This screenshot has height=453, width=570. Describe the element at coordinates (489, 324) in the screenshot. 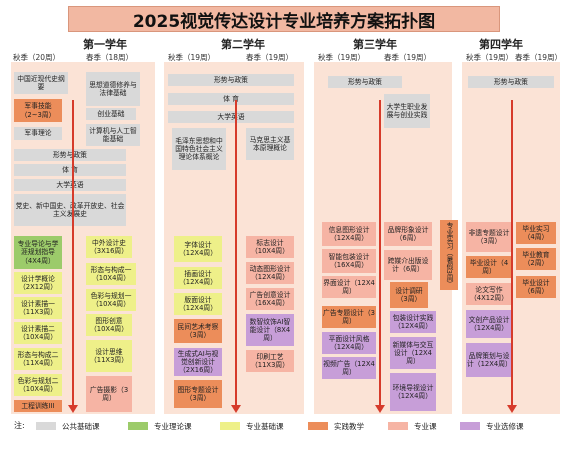

I see `course-box: 文创产品设计（12X4周）` at that location.